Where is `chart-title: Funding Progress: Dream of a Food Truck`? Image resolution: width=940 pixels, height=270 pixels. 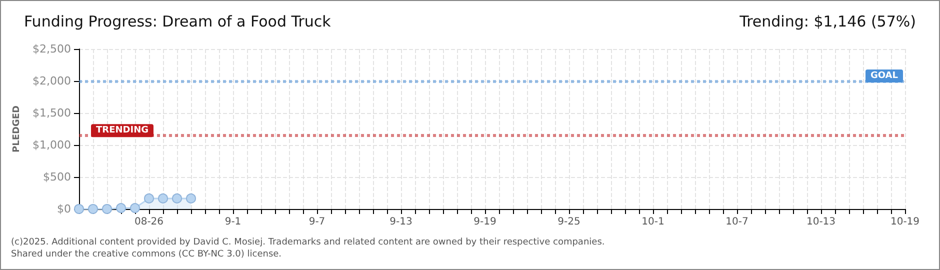 chart-title: Funding Progress: Dream of a Food Truck is located at coordinates (178, 21).